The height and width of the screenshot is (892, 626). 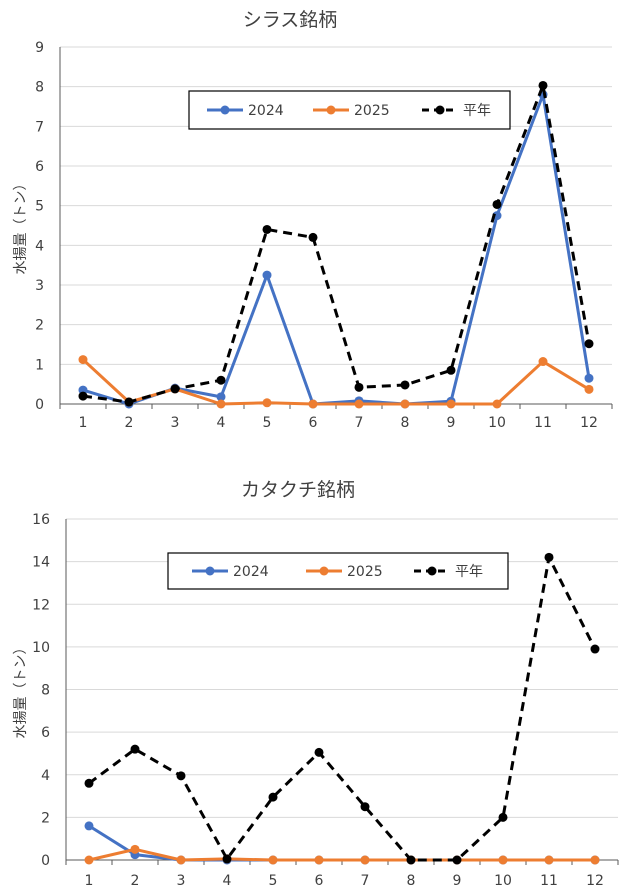 What do you see at coordinates (290, 20) in the screenshot?
I see `chart-title: シラス銘柄` at bounding box center [290, 20].